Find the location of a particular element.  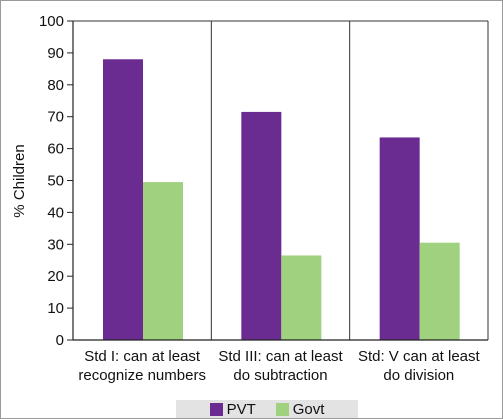

legend-item-govt: Govt is located at coordinates (300, 409).